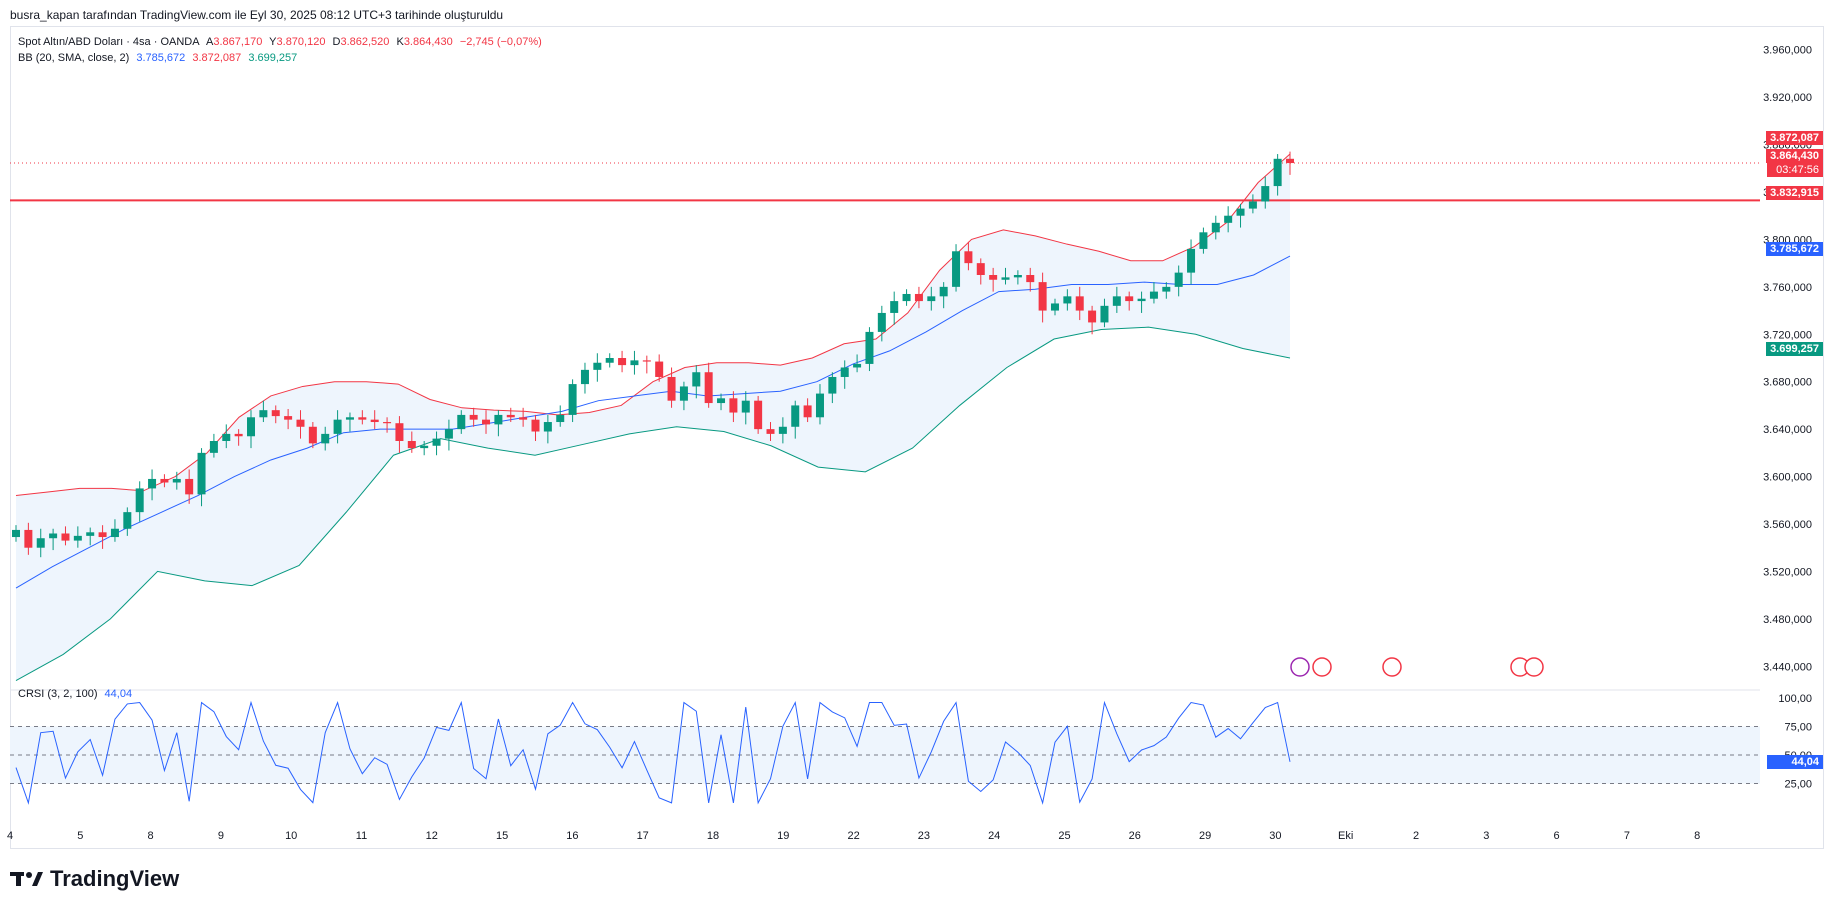 This screenshot has height=909, width=1835. Describe the element at coordinates (1794, 193) in the screenshot. I see `hline-tag: 3.832,915` at that location.